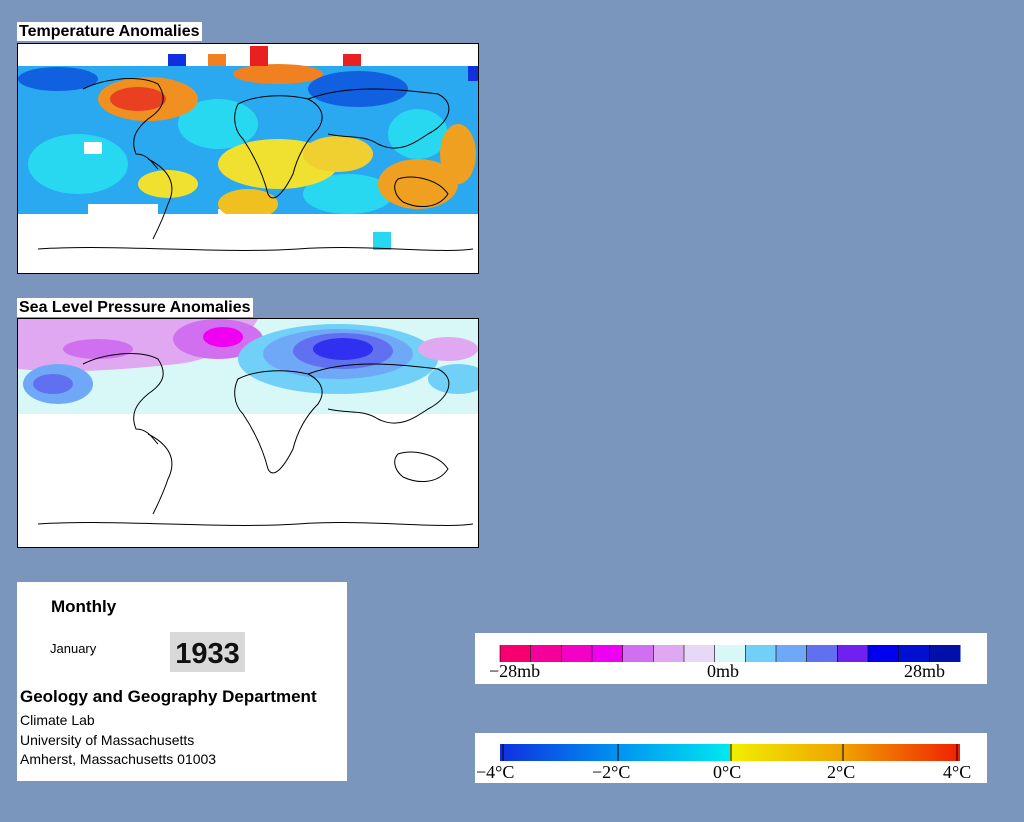 This screenshot has width=1024, height=822. Describe the element at coordinates (611, 772) in the screenshot. I see `temp-label-minus2: −2°C` at that location.